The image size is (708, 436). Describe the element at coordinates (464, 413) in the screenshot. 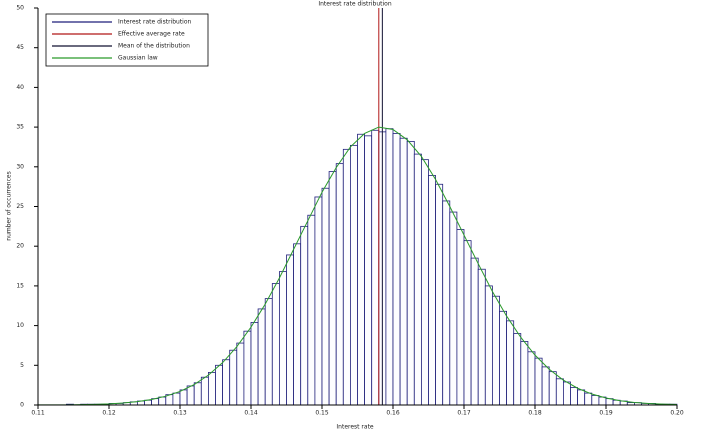

I see `x-tick-label: 0.17` at that location.